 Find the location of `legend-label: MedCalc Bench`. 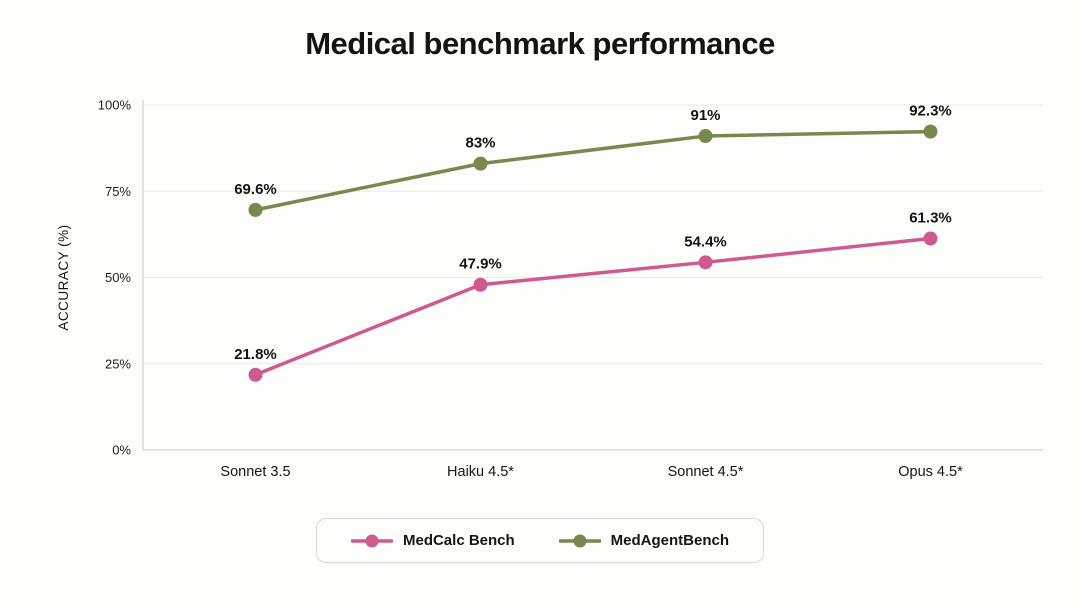

legend-label: MedCalc Bench is located at coordinates (458, 540).